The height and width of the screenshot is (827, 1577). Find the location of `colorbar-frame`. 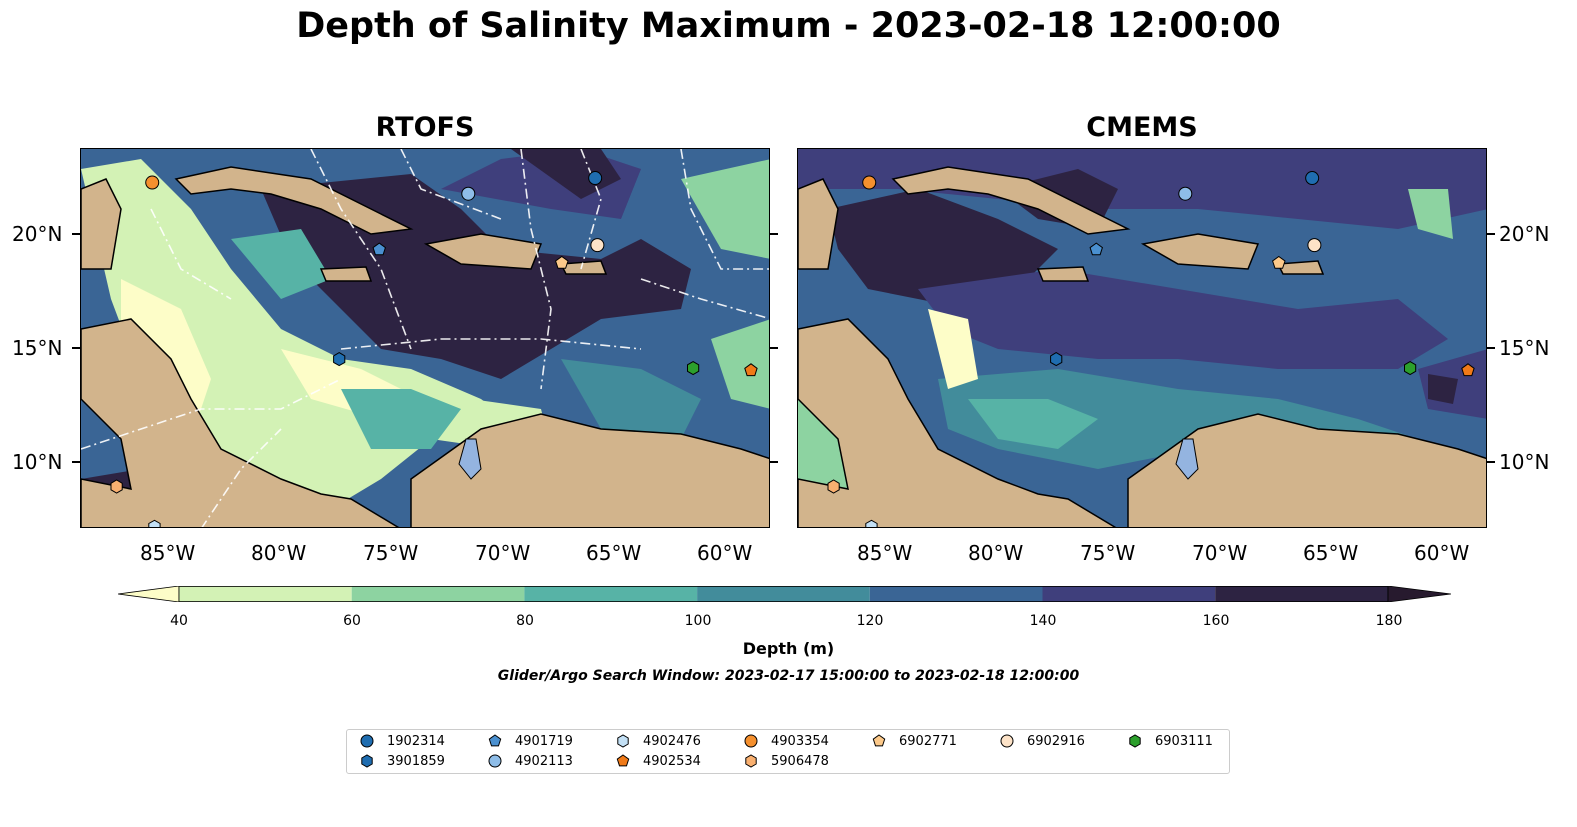

colorbar-frame is located at coordinates (783, 594).